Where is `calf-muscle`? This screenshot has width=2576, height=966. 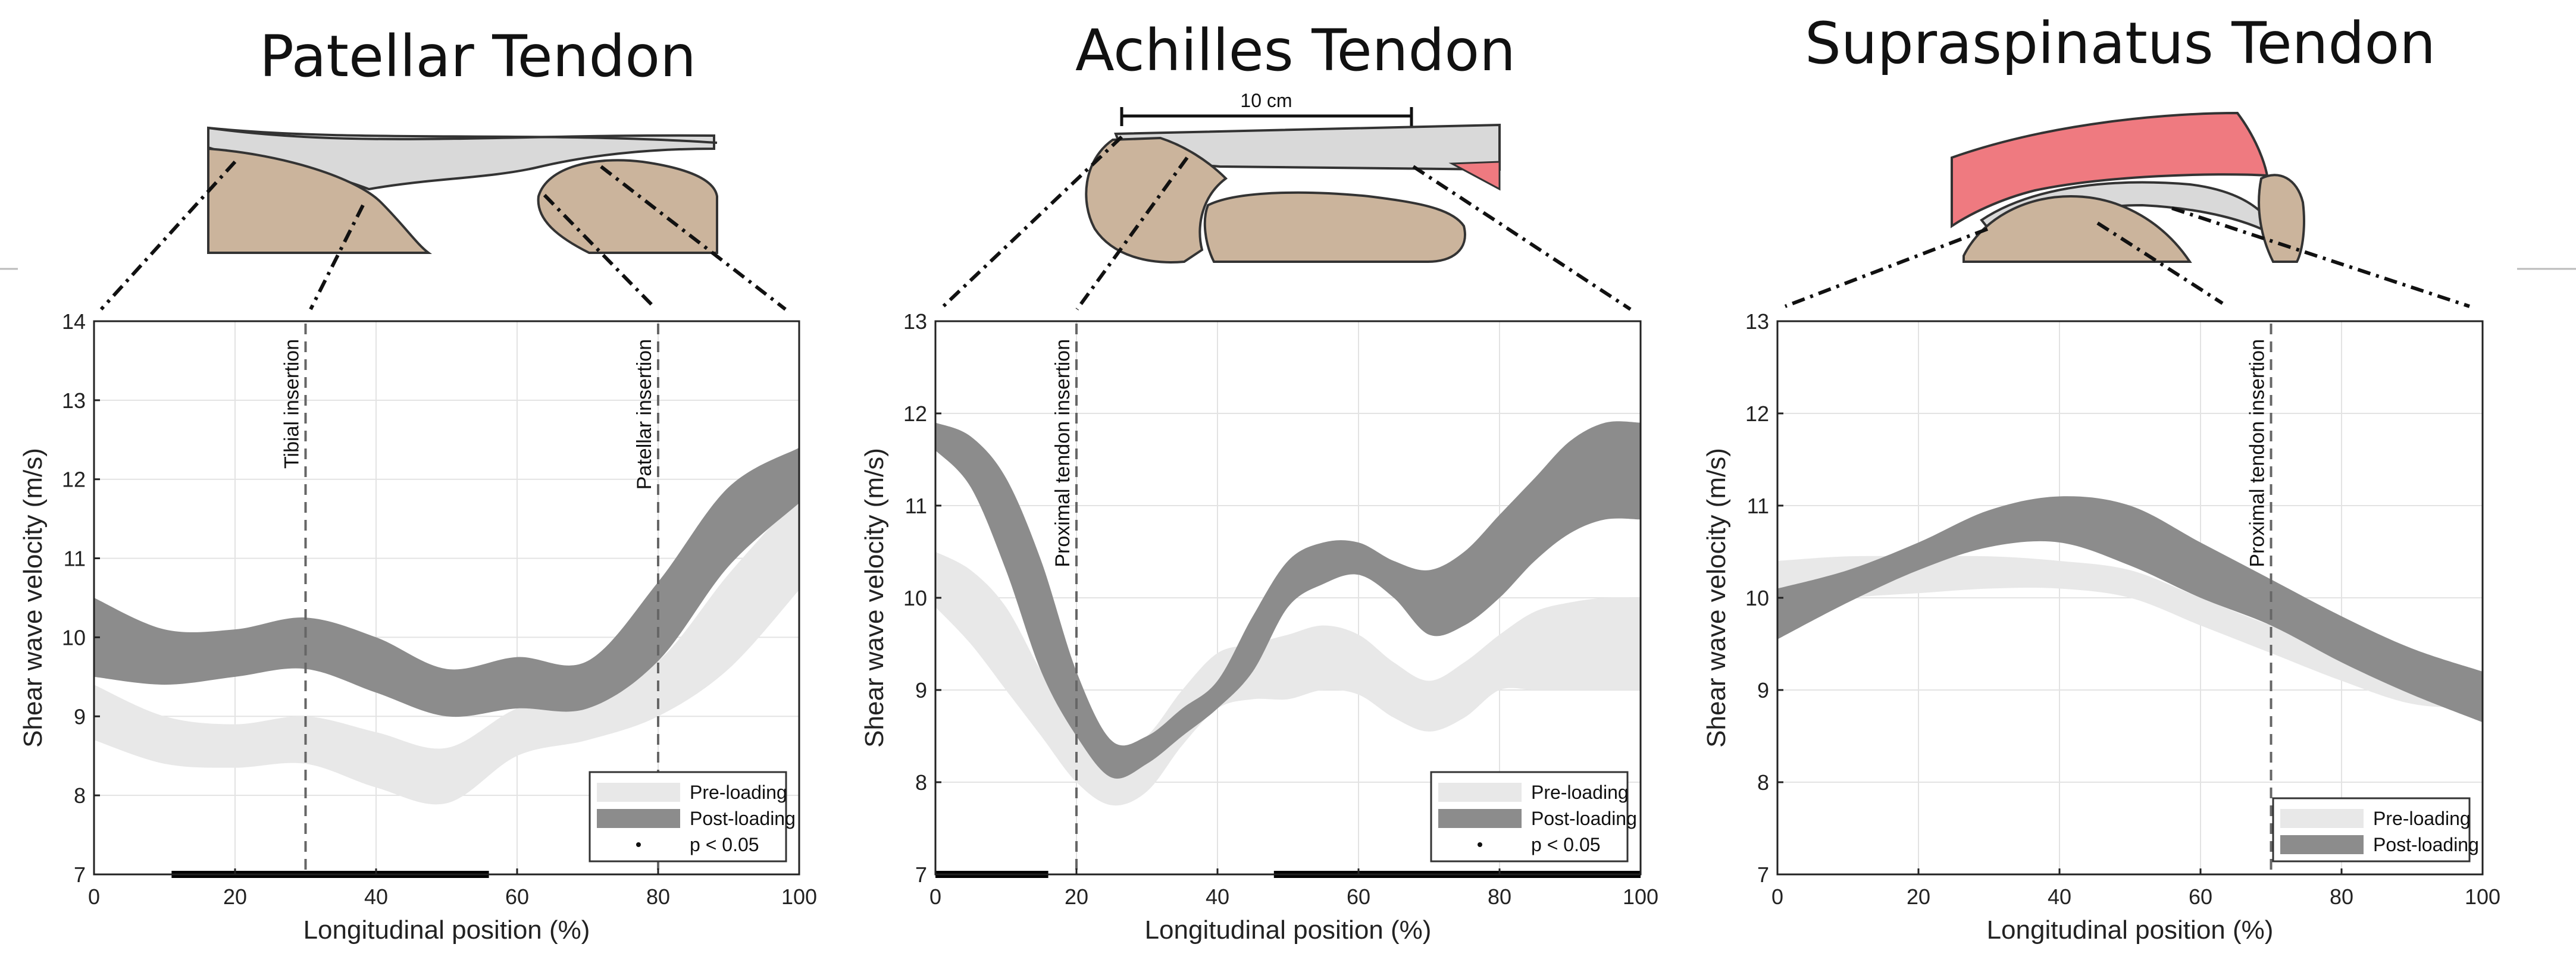
calf-muscle is located at coordinates (1474, 176).